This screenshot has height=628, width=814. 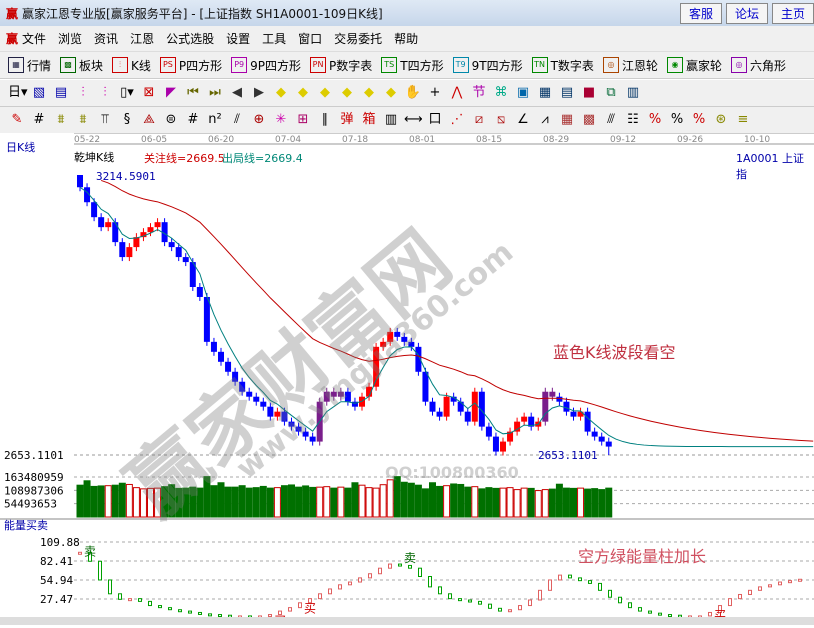 I want to click on matrix-icon: ▦, so click(x=567, y=119).